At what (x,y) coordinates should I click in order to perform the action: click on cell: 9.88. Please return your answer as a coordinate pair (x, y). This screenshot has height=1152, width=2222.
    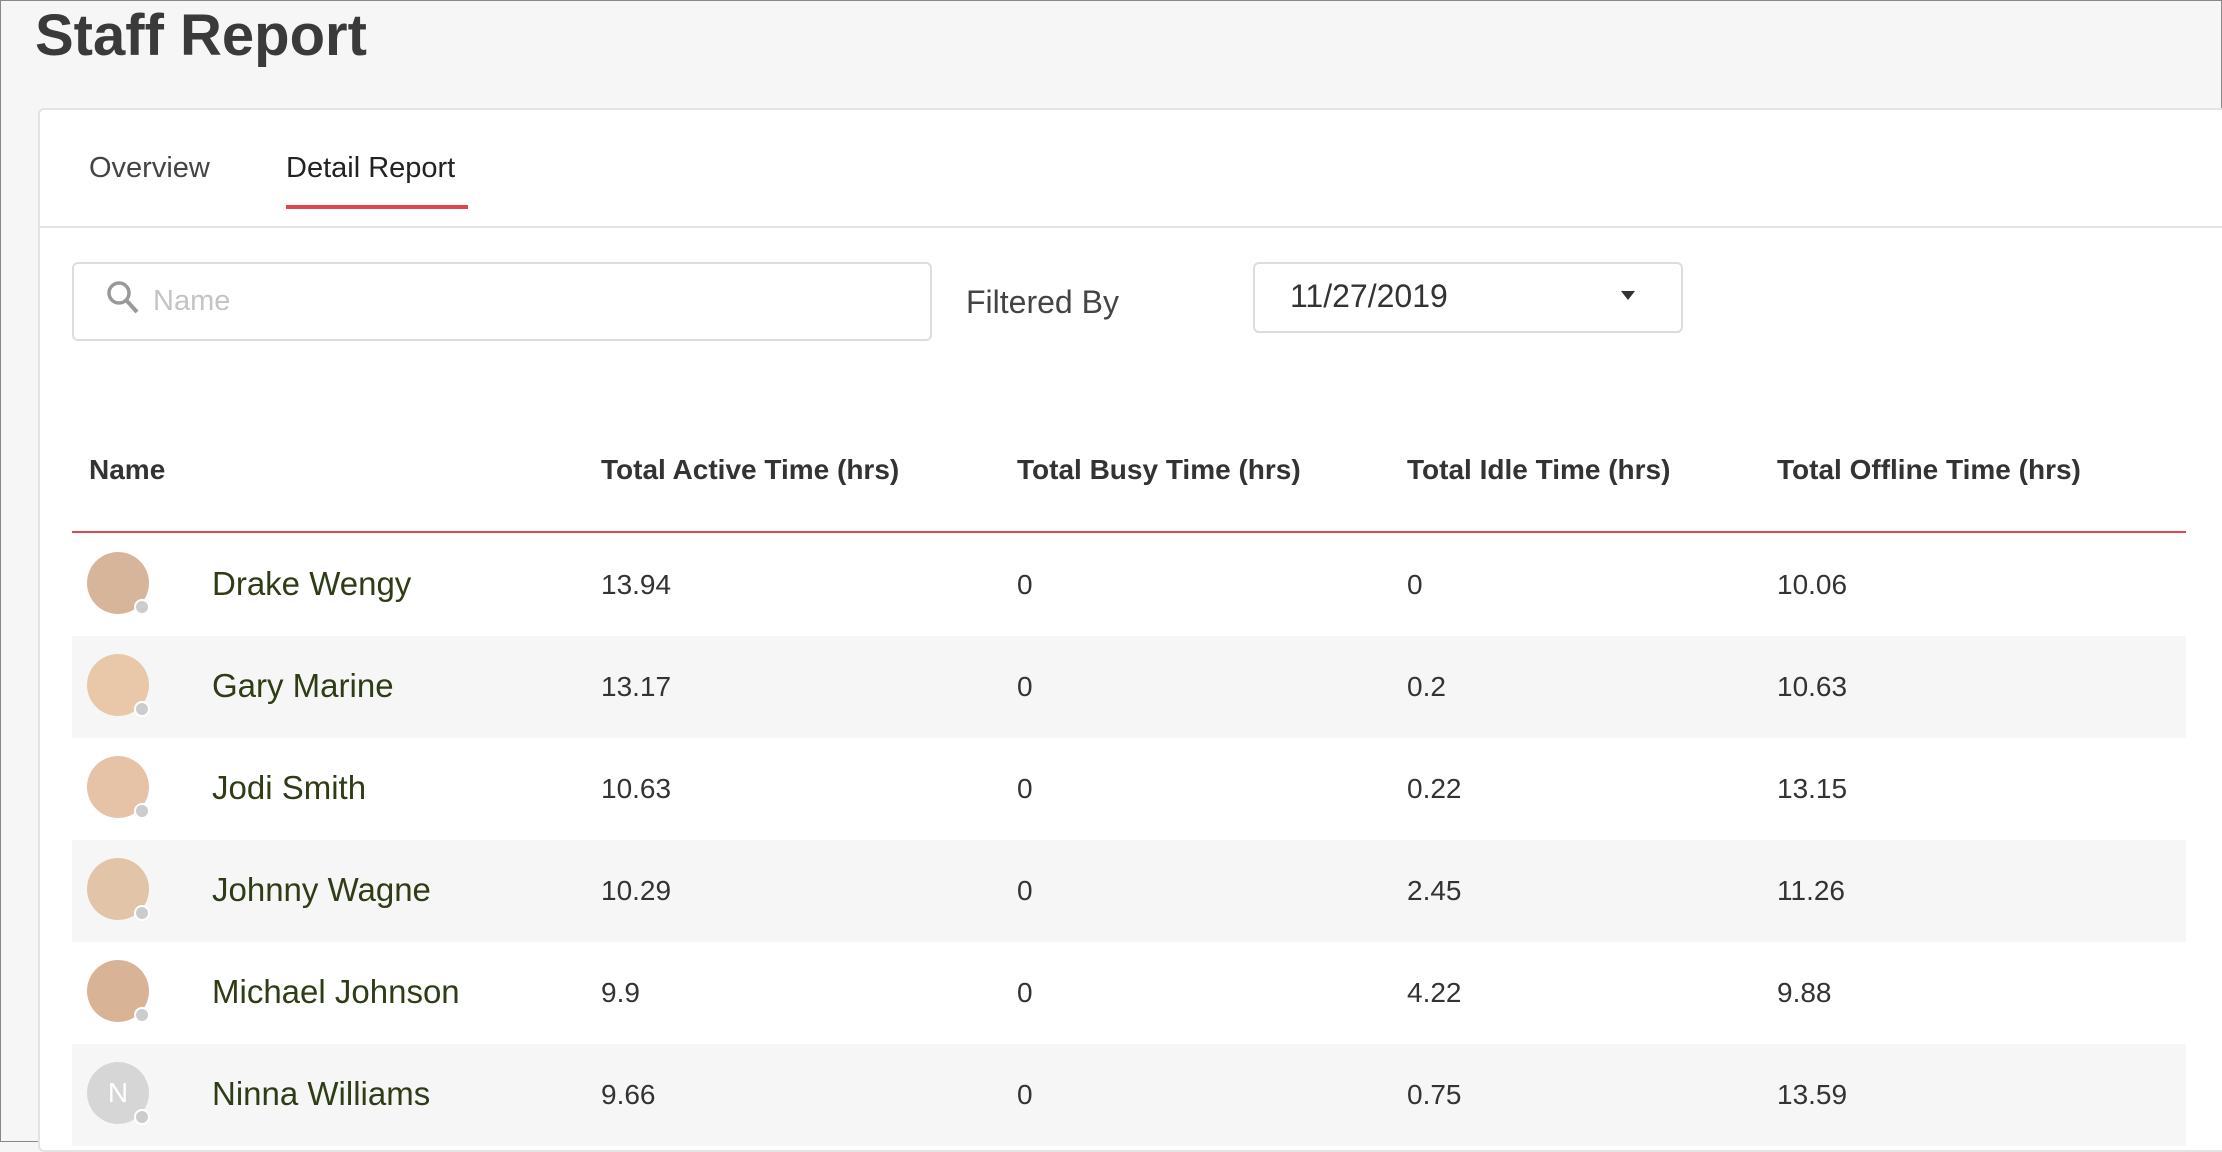
    Looking at the image, I should click on (1804, 992).